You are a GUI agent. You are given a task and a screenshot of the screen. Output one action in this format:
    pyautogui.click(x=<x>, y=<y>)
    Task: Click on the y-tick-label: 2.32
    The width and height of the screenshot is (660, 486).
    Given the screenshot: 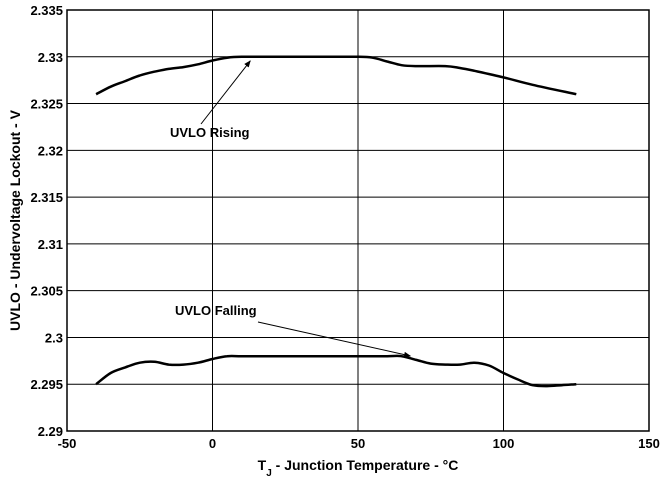 What is the action you would take?
    pyautogui.click(x=50, y=150)
    